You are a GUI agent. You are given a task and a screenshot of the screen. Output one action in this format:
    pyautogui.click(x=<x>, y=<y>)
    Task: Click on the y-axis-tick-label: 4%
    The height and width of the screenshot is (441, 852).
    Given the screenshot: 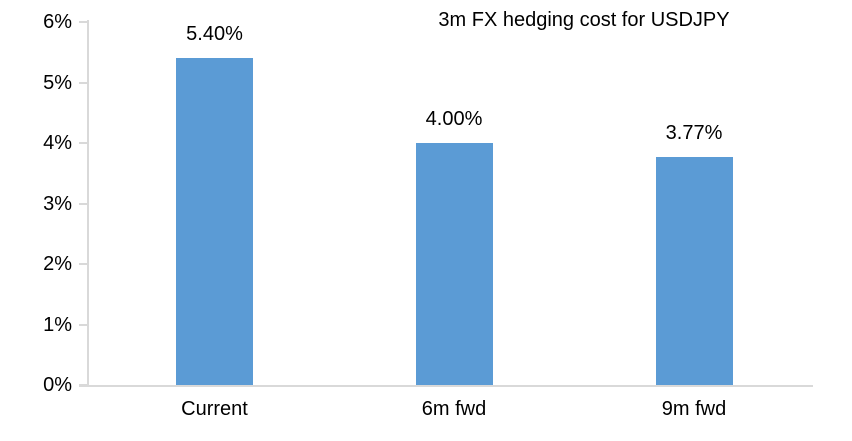 What is the action you would take?
    pyautogui.click(x=57, y=143)
    